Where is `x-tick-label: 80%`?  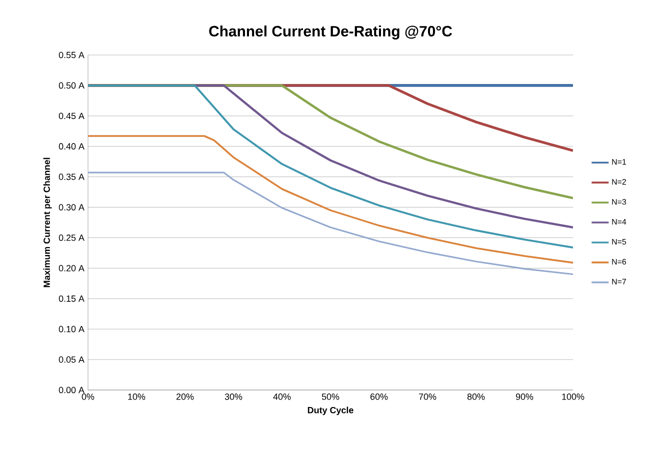 x-tick-label: 80% is located at coordinates (476, 397).